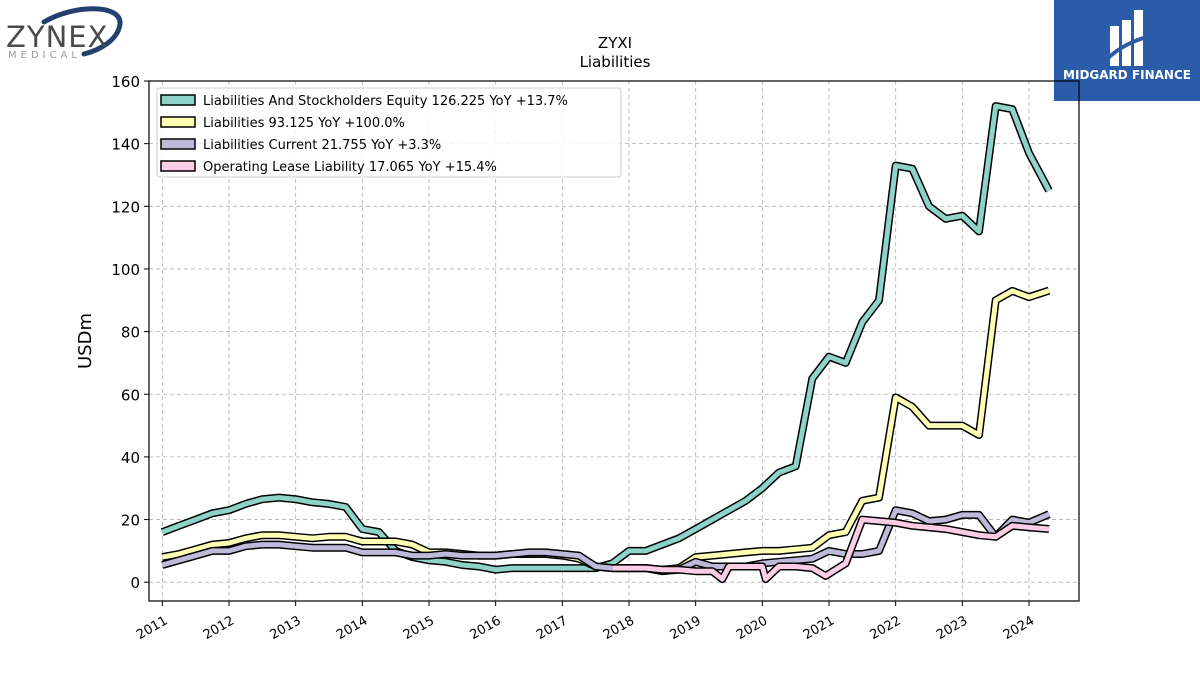  What do you see at coordinates (1127, 38) in the screenshot?
I see `midgard-emblem-icon` at bounding box center [1127, 38].